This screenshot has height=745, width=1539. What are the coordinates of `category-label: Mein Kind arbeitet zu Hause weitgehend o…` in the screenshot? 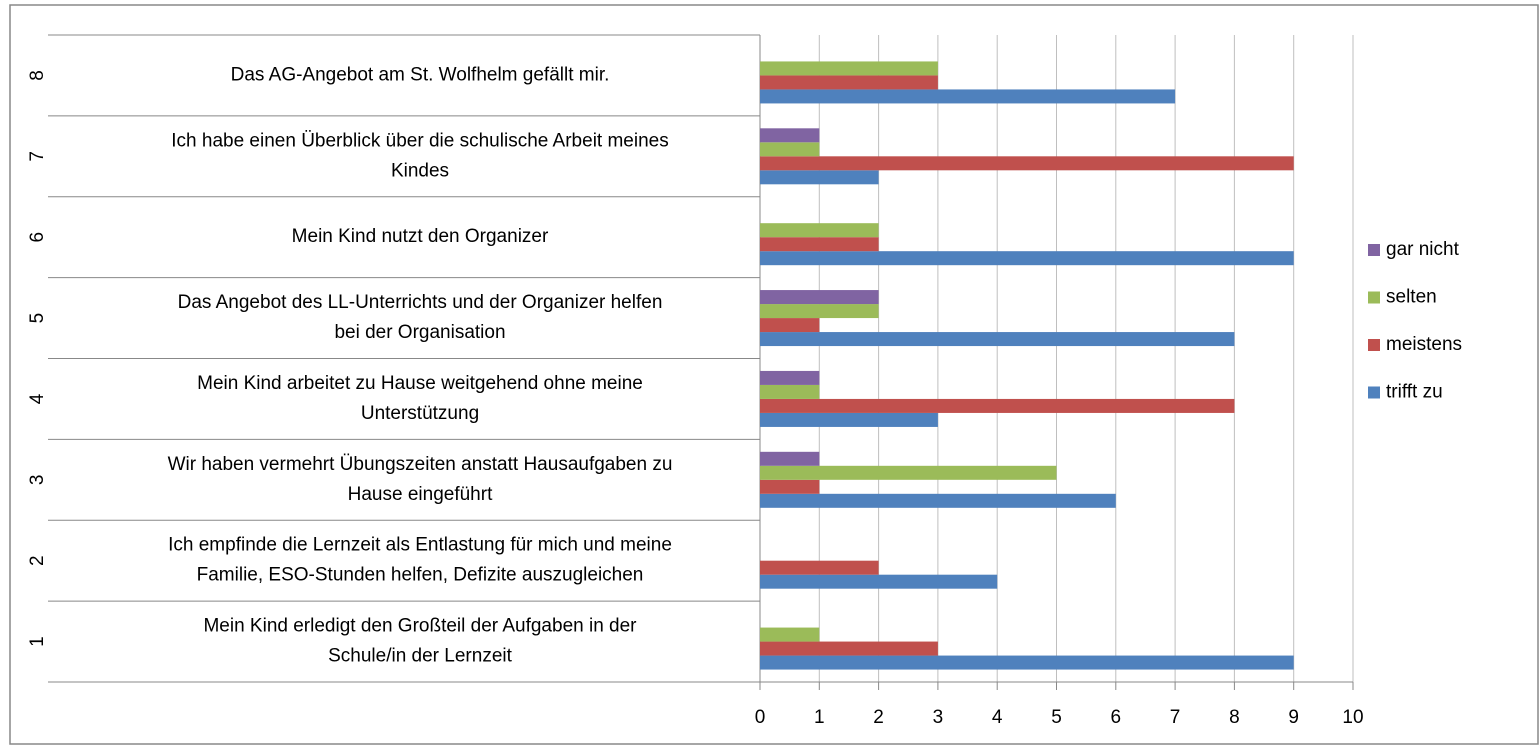 It's located at (420, 383).